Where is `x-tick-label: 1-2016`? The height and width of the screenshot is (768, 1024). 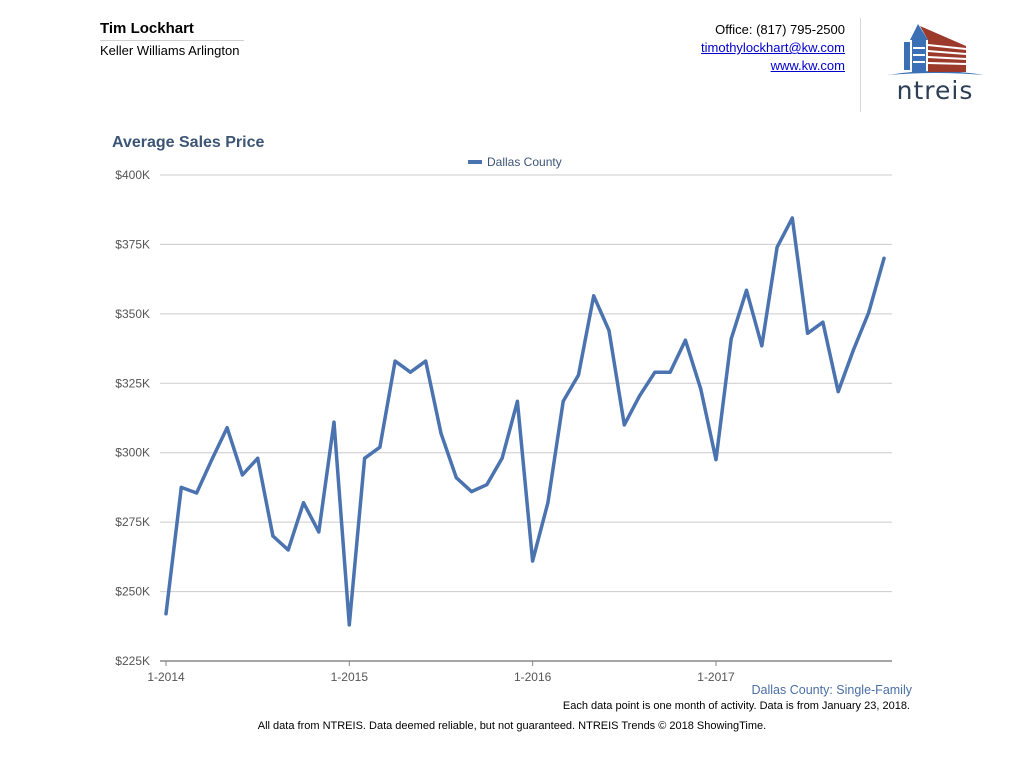
x-tick-label: 1-2016 is located at coordinates (533, 677).